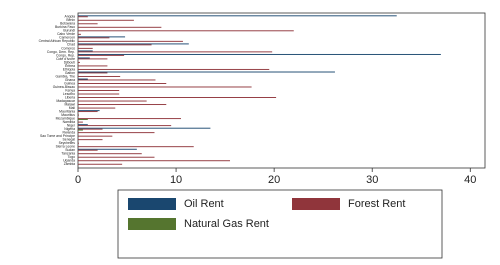  Describe the element at coordinates (66, 118) in the screenshot. I see `y-tick-label: Mozambique` at that location.